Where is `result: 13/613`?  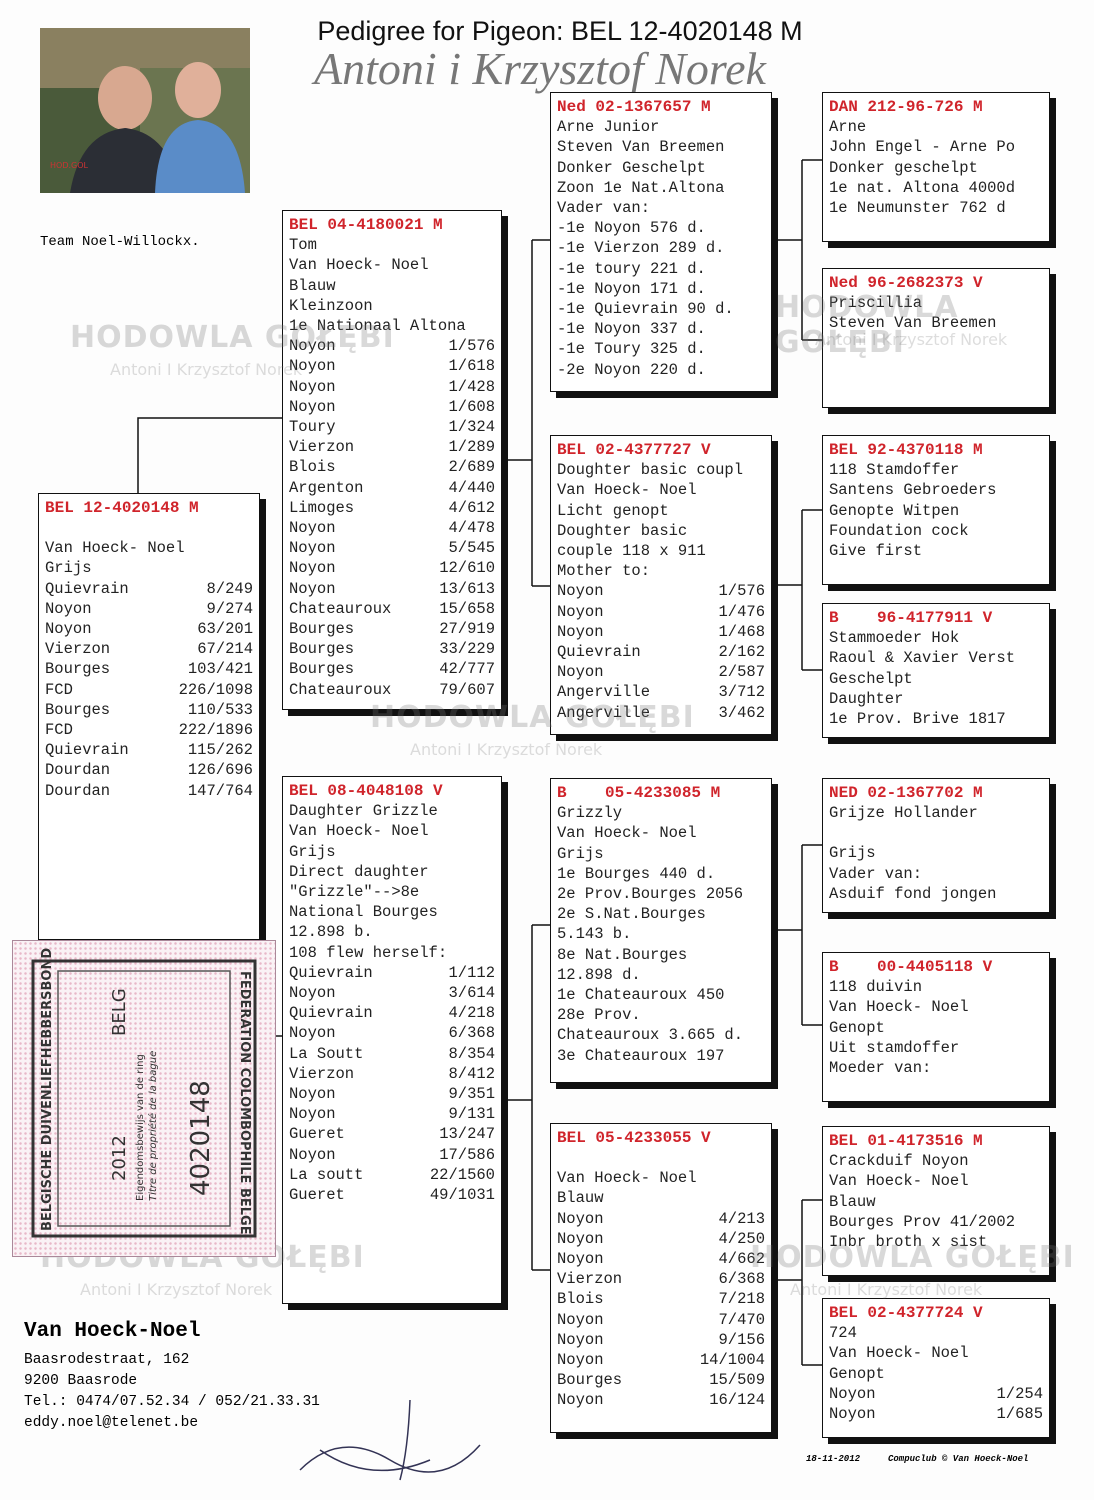 result: 13/613 is located at coordinates (467, 588).